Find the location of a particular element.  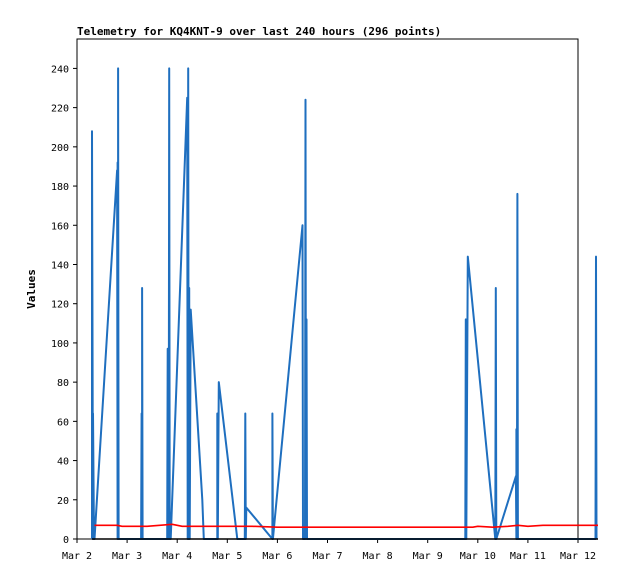

y-axis: 0 20 40 60 80 100 120 140 160 180 200 220 240 is located at coordinates (64, 305).